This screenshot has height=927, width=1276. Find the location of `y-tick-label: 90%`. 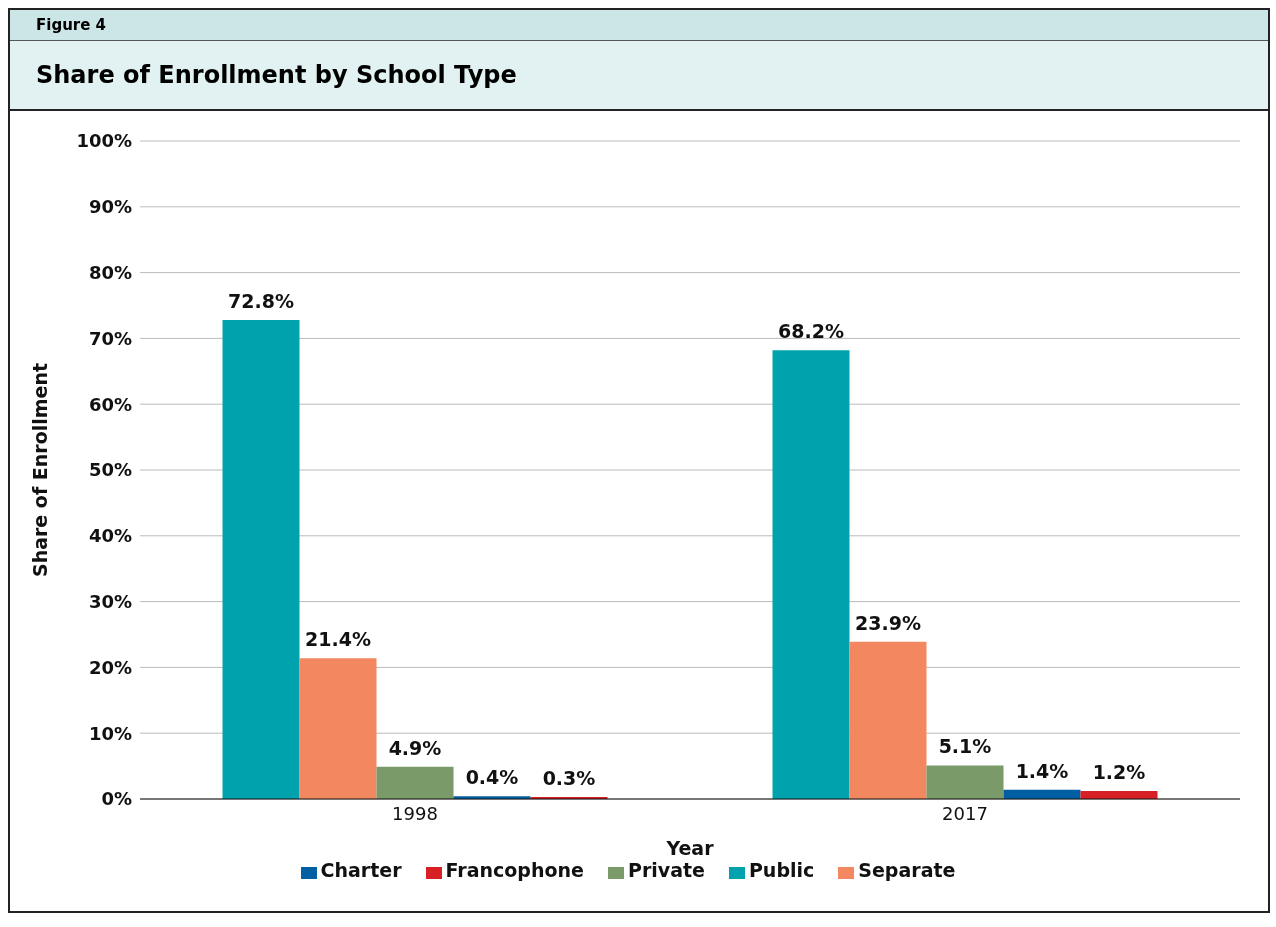

y-tick-label: 90% is located at coordinates (110, 207).